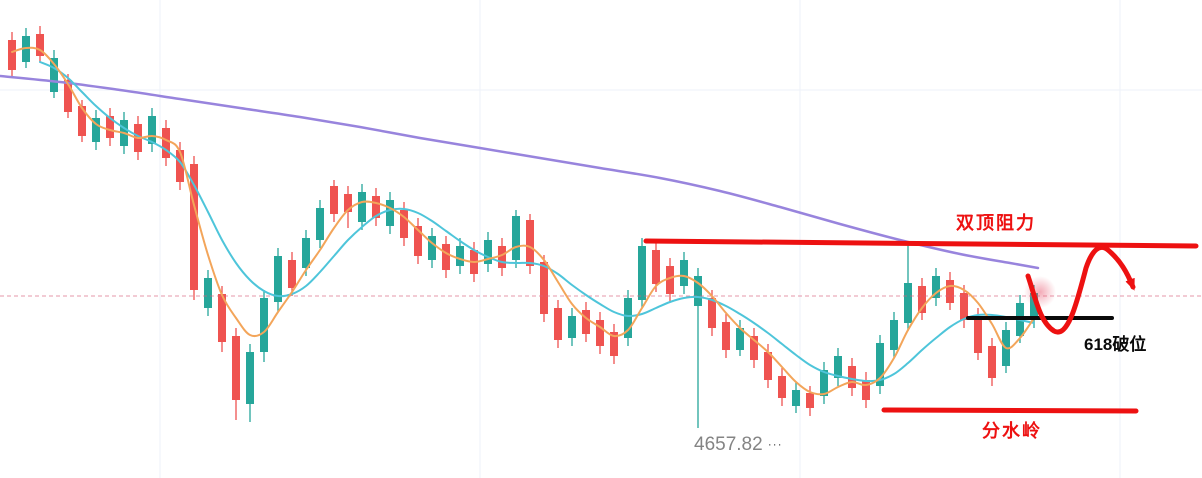  I want to click on low-price-label: 4657.82 ···, so click(738, 445).